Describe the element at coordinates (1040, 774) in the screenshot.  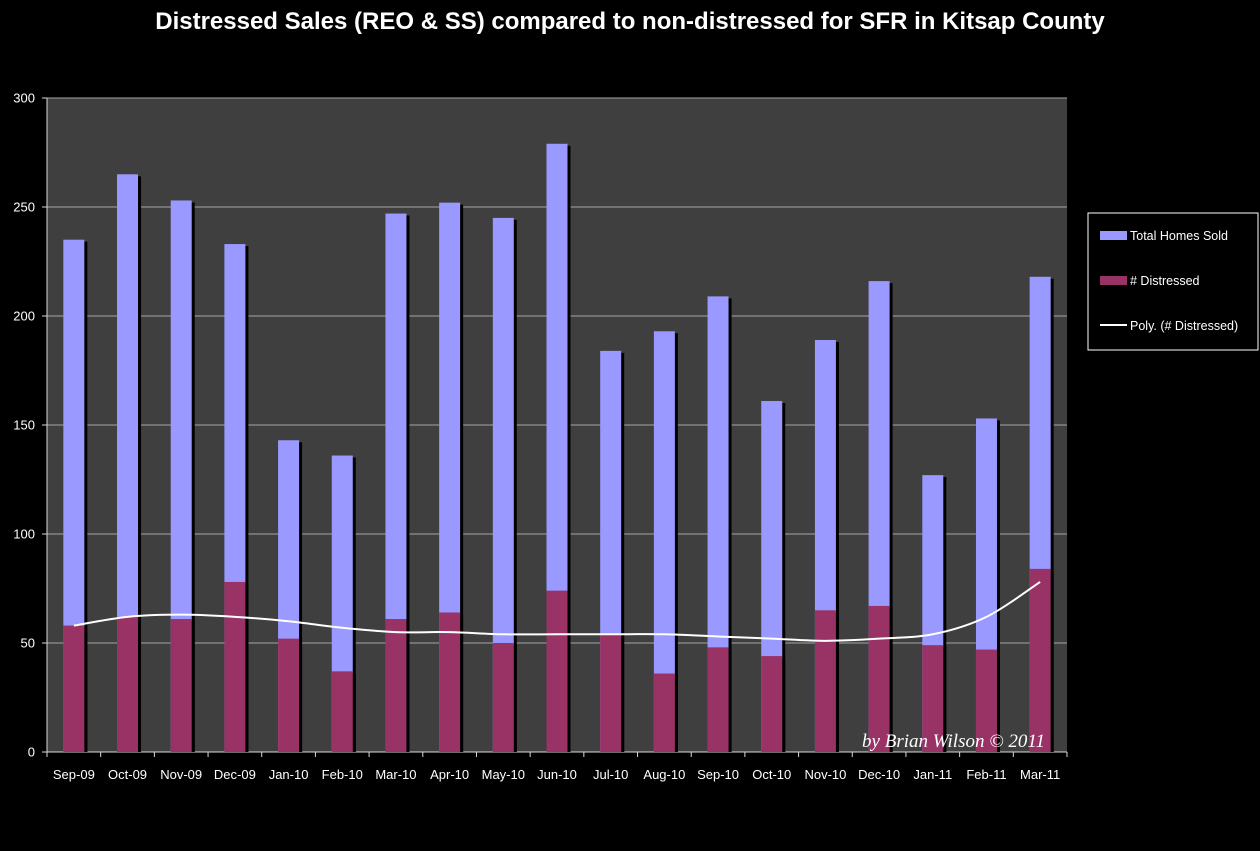
I see `x-tick-label: Mar-11` at that location.